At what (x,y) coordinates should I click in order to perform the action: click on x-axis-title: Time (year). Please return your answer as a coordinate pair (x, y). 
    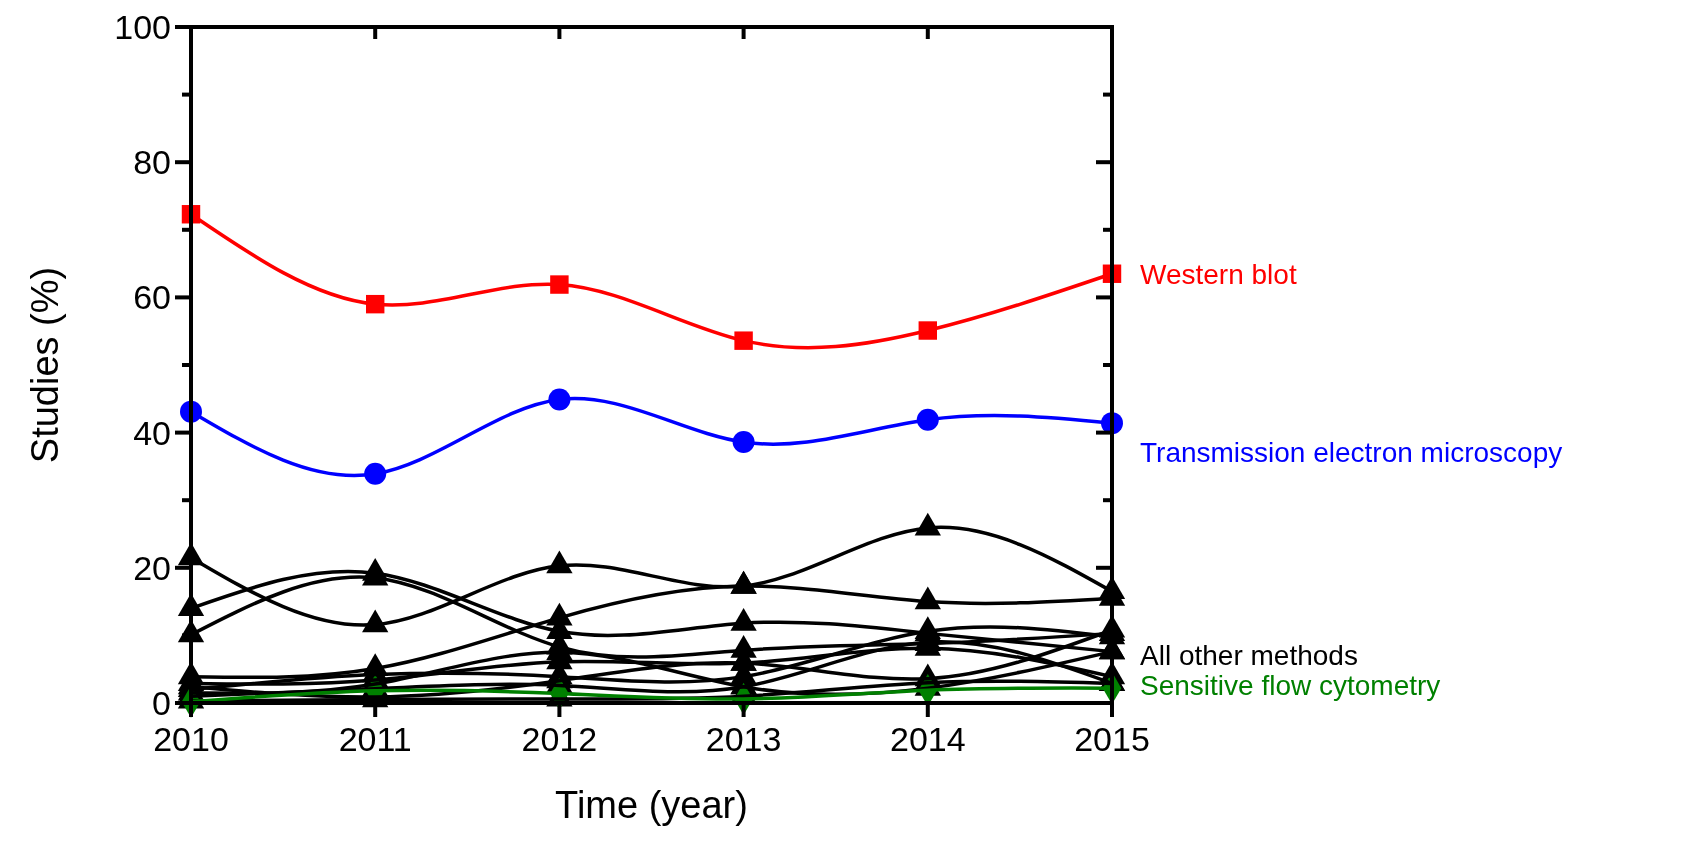
    Looking at the image, I should click on (651, 805).